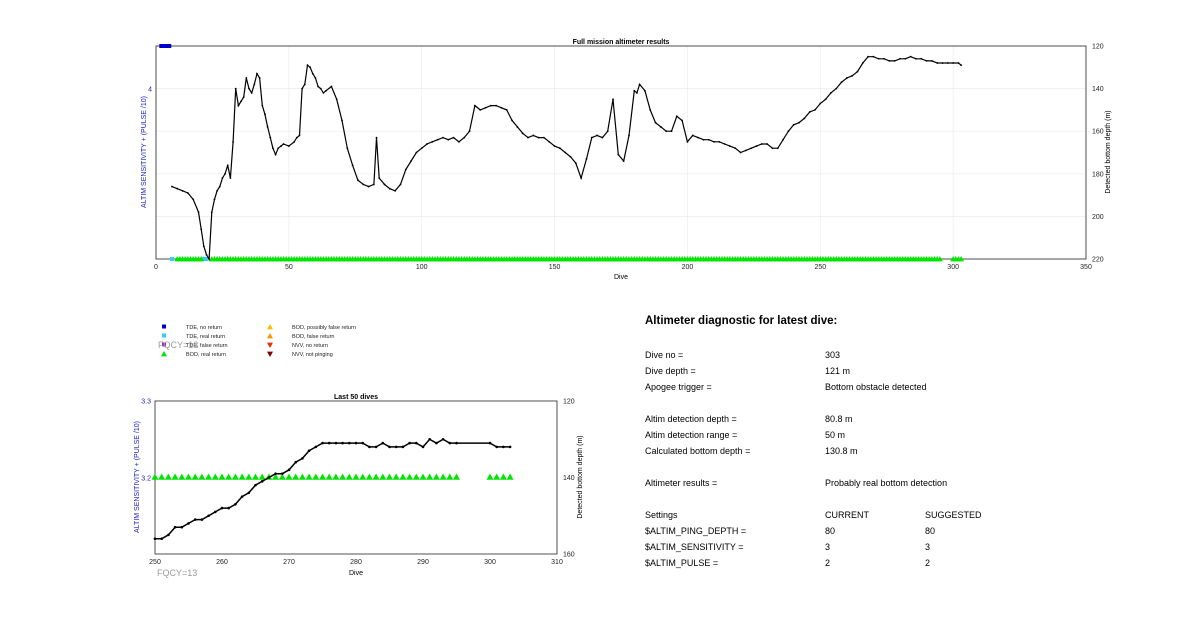 This screenshot has width=1200, height=622. What do you see at coordinates (312, 355) in the screenshot?
I see `legend-label: NVV, not pinging` at bounding box center [312, 355].